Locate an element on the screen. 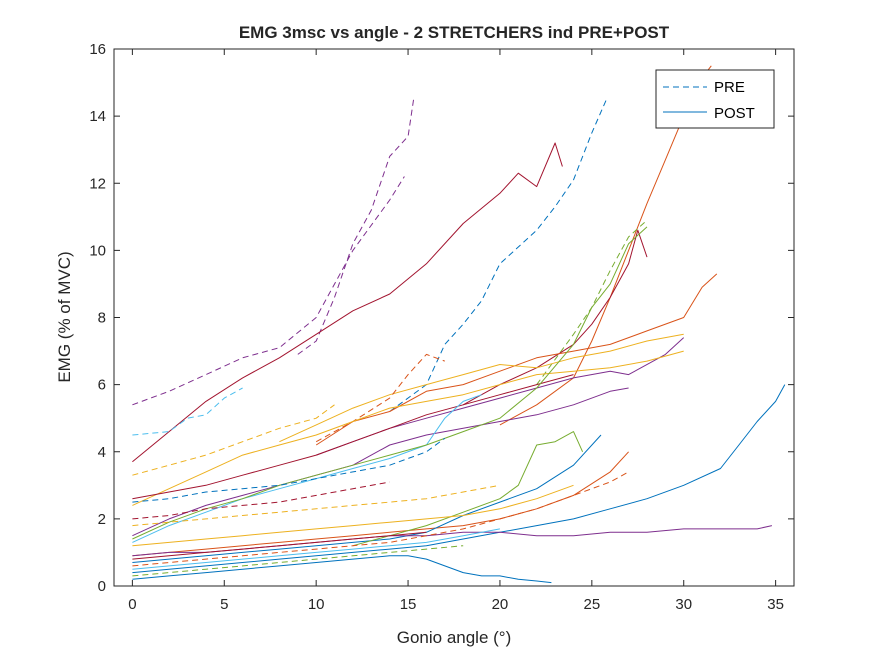 This screenshot has width=875, height=656. y-tick-label: 6 is located at coordinates (102, 385).